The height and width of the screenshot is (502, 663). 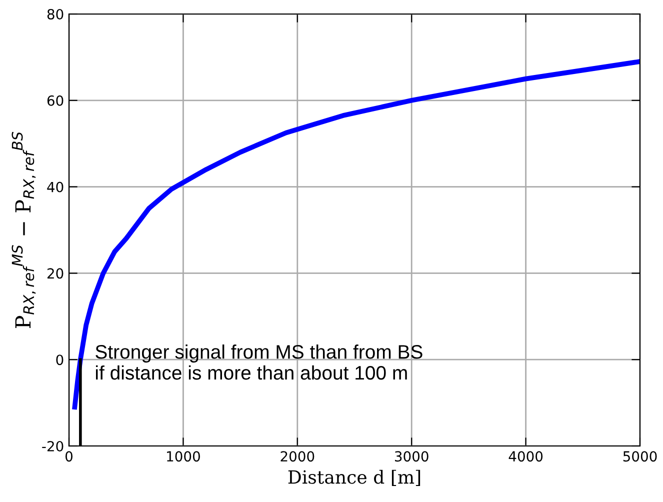 I want to click on x-axis-title: Distance d [m], so click(x=354, y=478).